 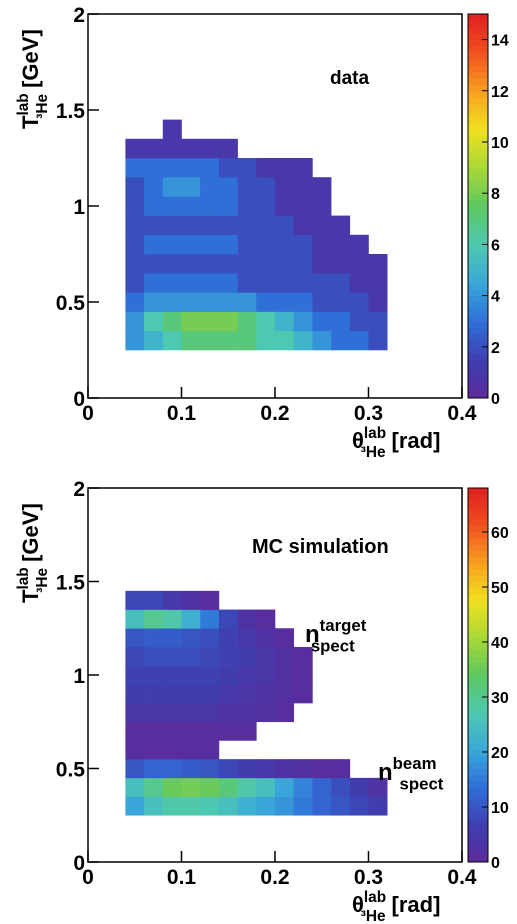 I want to click on x-axis-label-unit: [rad], so click(x=416, y=904).